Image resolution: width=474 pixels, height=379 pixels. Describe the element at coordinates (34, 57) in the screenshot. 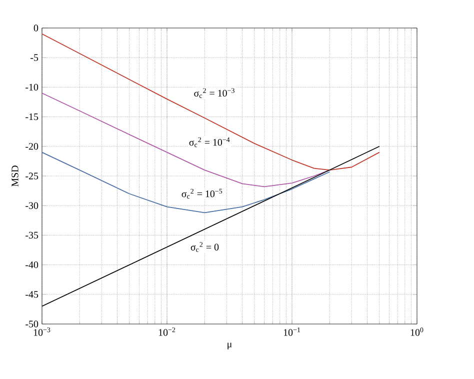

I see `y-tick-label: -5` at that location.